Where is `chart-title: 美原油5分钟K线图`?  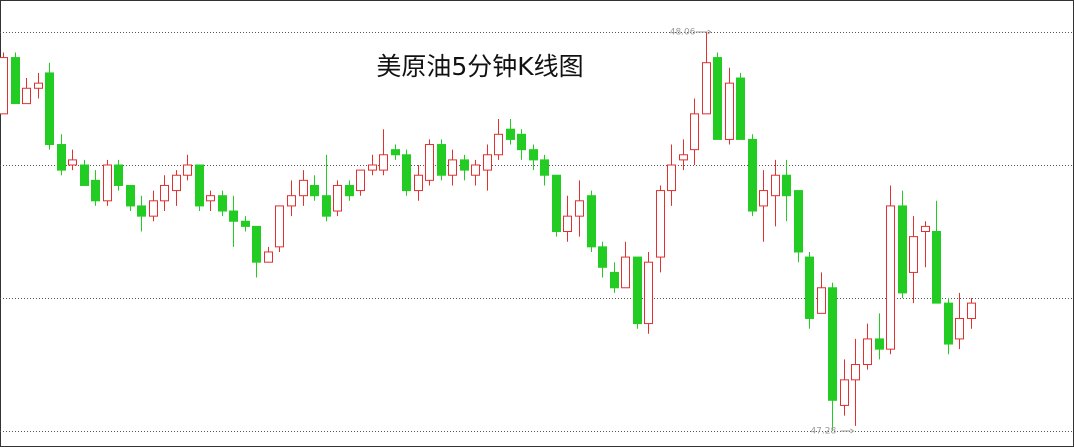
chart-title: 美原油5分钟K线图 is located at coordinates (479, 66).